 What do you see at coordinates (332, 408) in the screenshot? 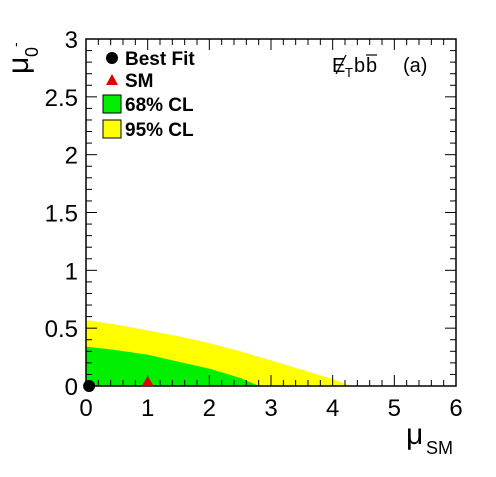
I see `x-tick-label: 4` at bounding box center [332, 408].